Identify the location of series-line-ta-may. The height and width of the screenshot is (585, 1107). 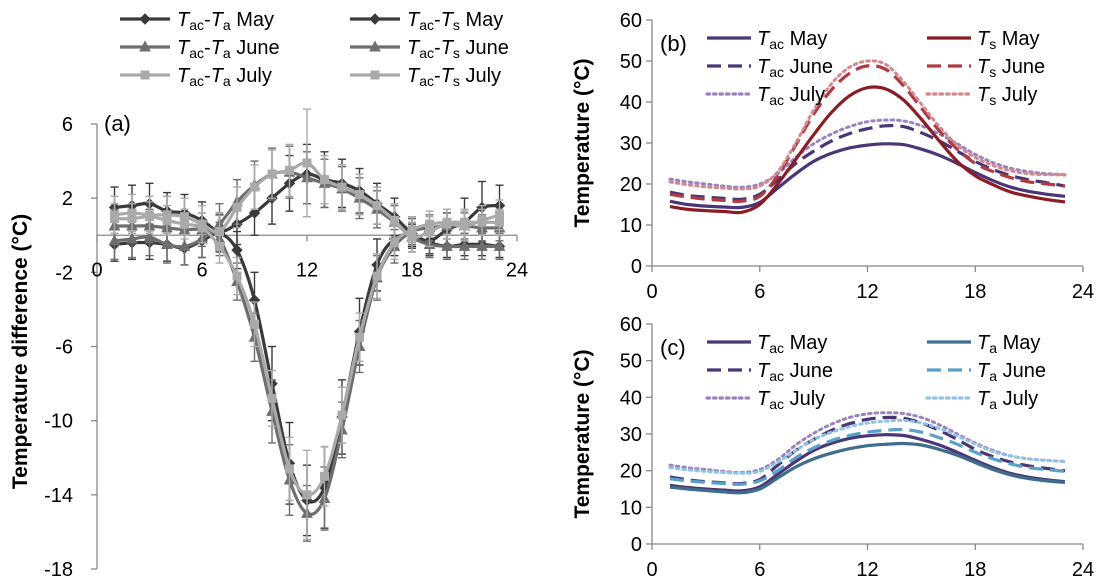
(867, 468).